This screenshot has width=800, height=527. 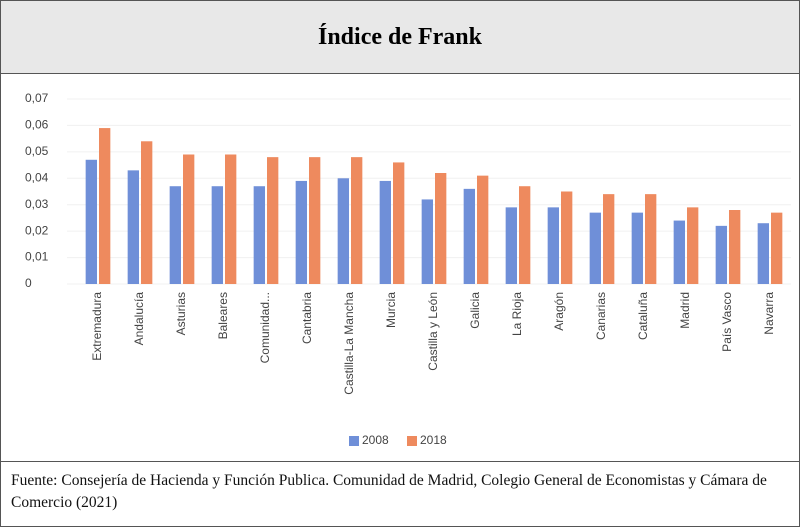 I want to click on legend-label: 2018, so click(x=433, y=440).